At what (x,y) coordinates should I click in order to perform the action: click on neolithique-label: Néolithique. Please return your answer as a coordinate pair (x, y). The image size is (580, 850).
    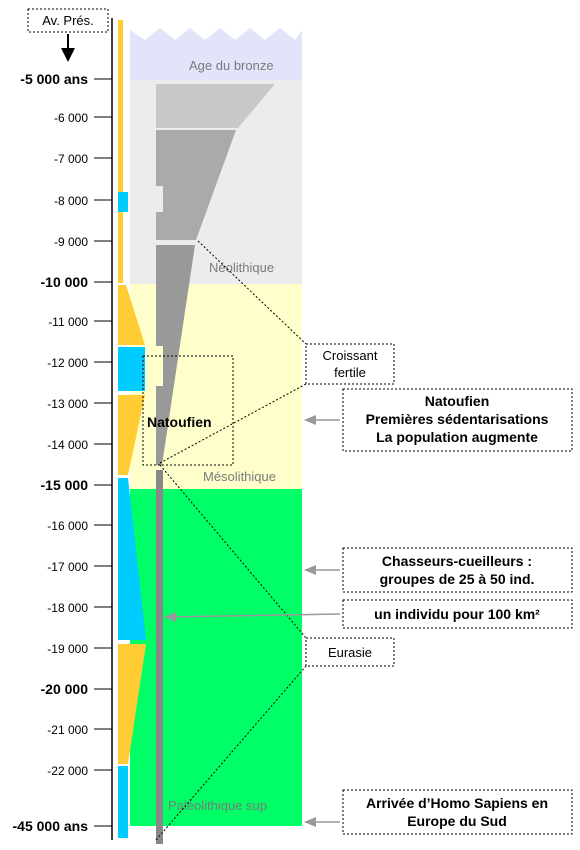
    Looking at the image, I should click on (241, 267).